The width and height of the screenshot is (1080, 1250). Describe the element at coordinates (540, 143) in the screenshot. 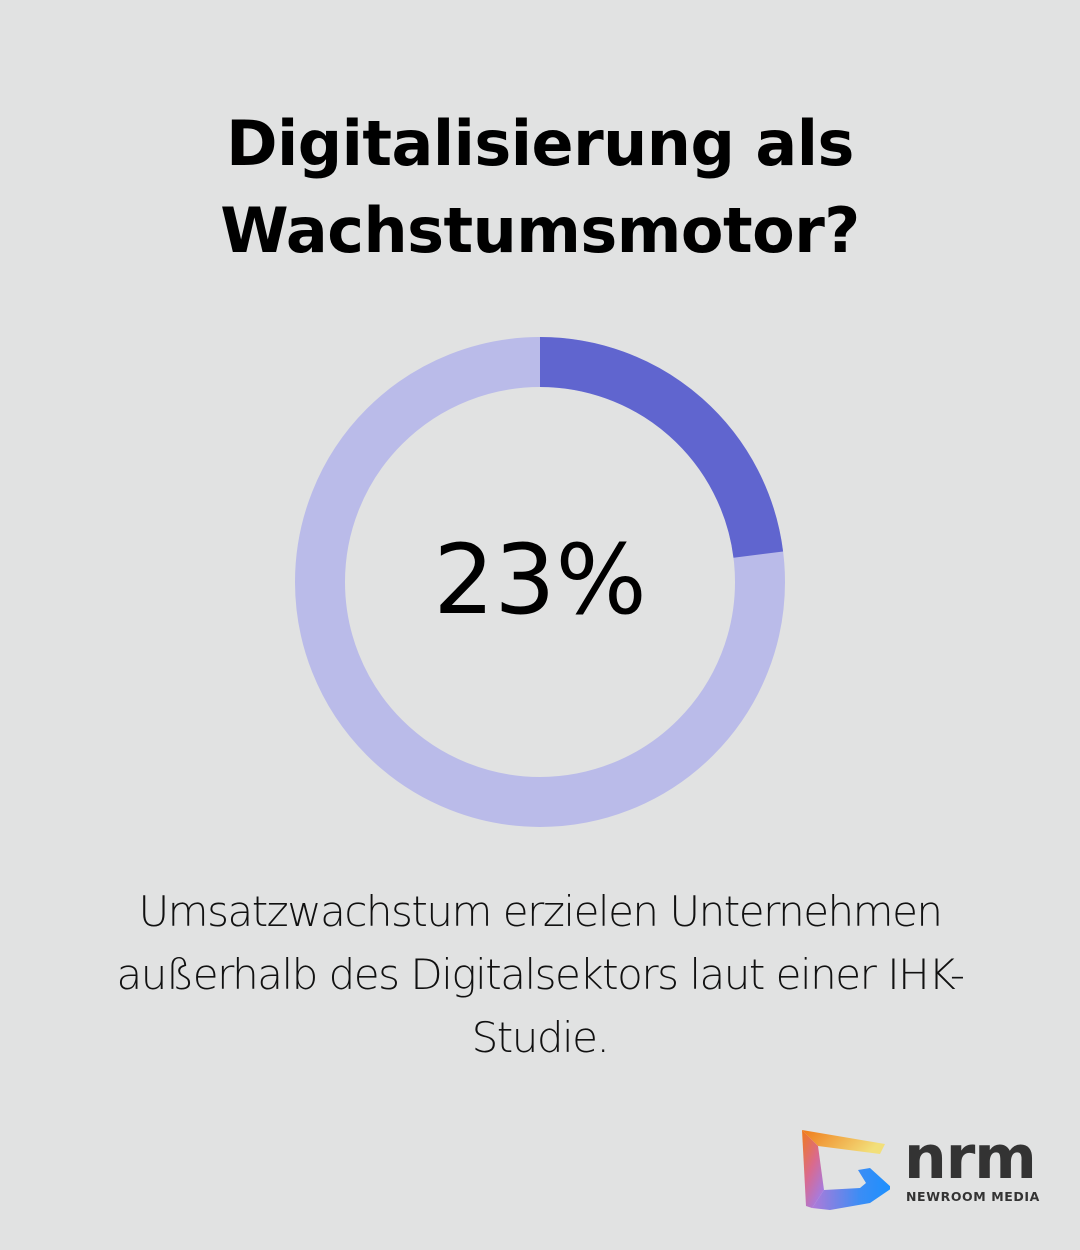

I see `title-line-1: Digitalisierung als` at that location.